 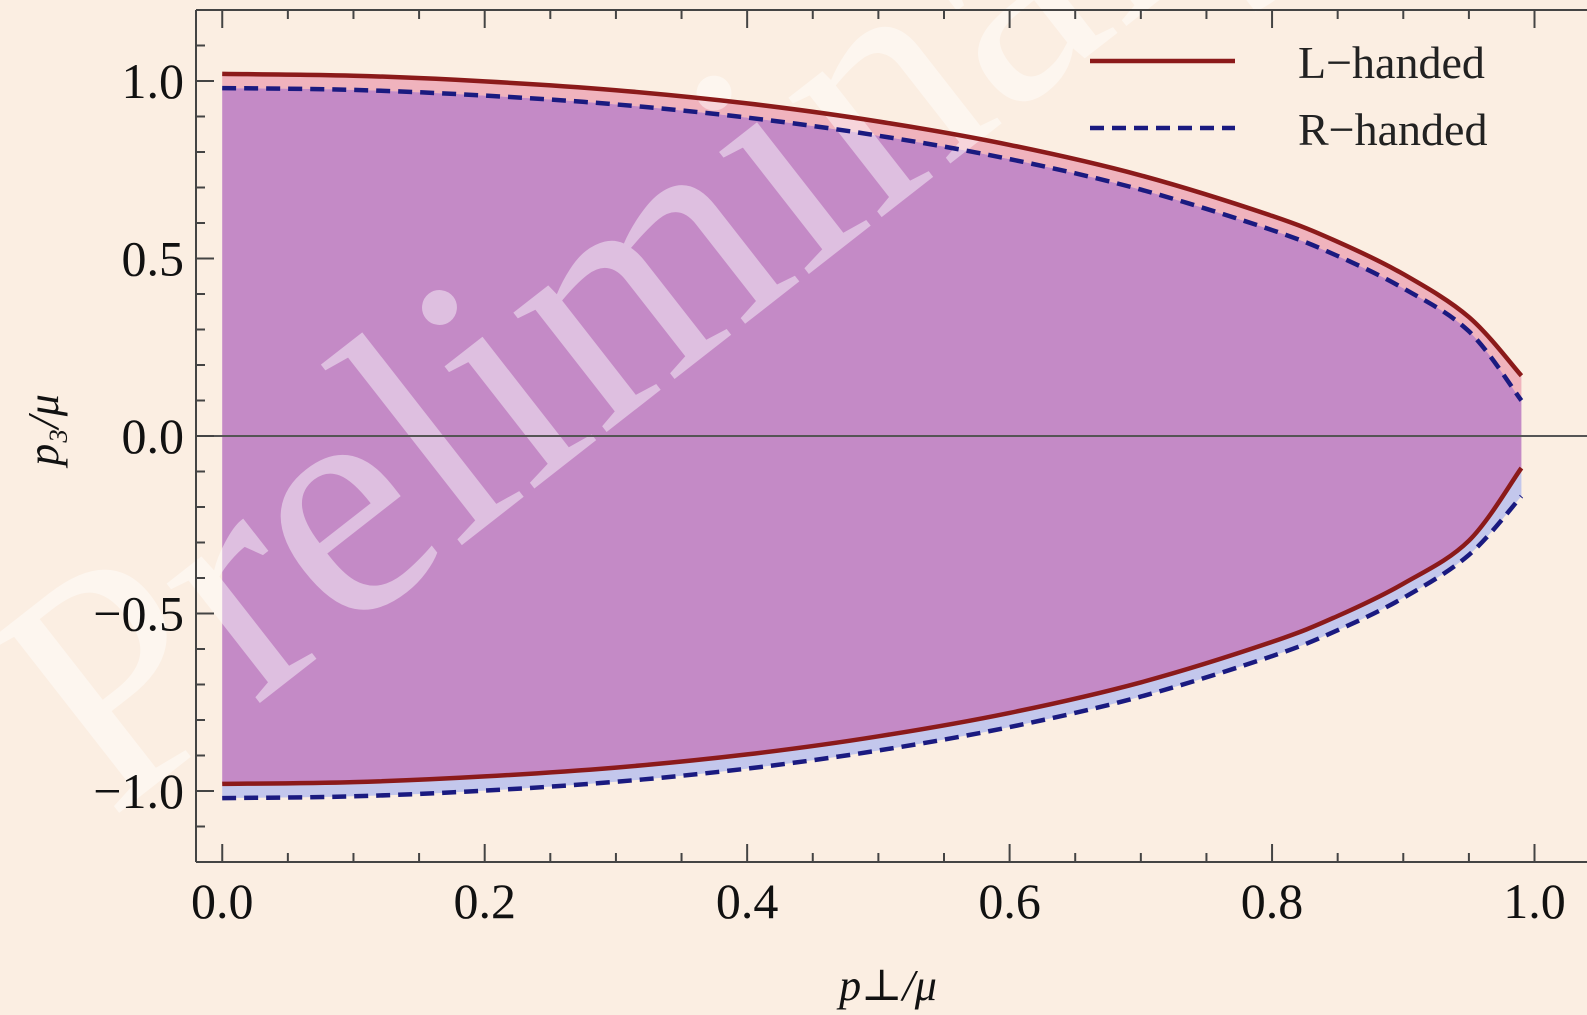 I want to click on y-tick-label: 0.0, so click(x=153, y=436).